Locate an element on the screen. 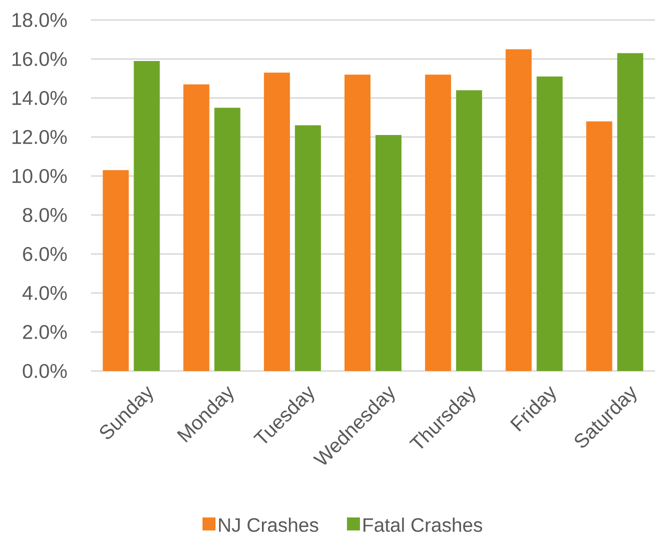 The width and height of the screenshot is (659, 540). y-tick-label: 6.0% is located at coordinates (45, 254).